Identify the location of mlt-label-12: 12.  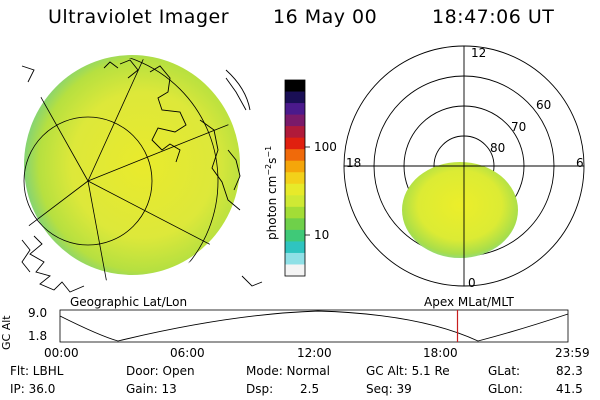
(479, 53).